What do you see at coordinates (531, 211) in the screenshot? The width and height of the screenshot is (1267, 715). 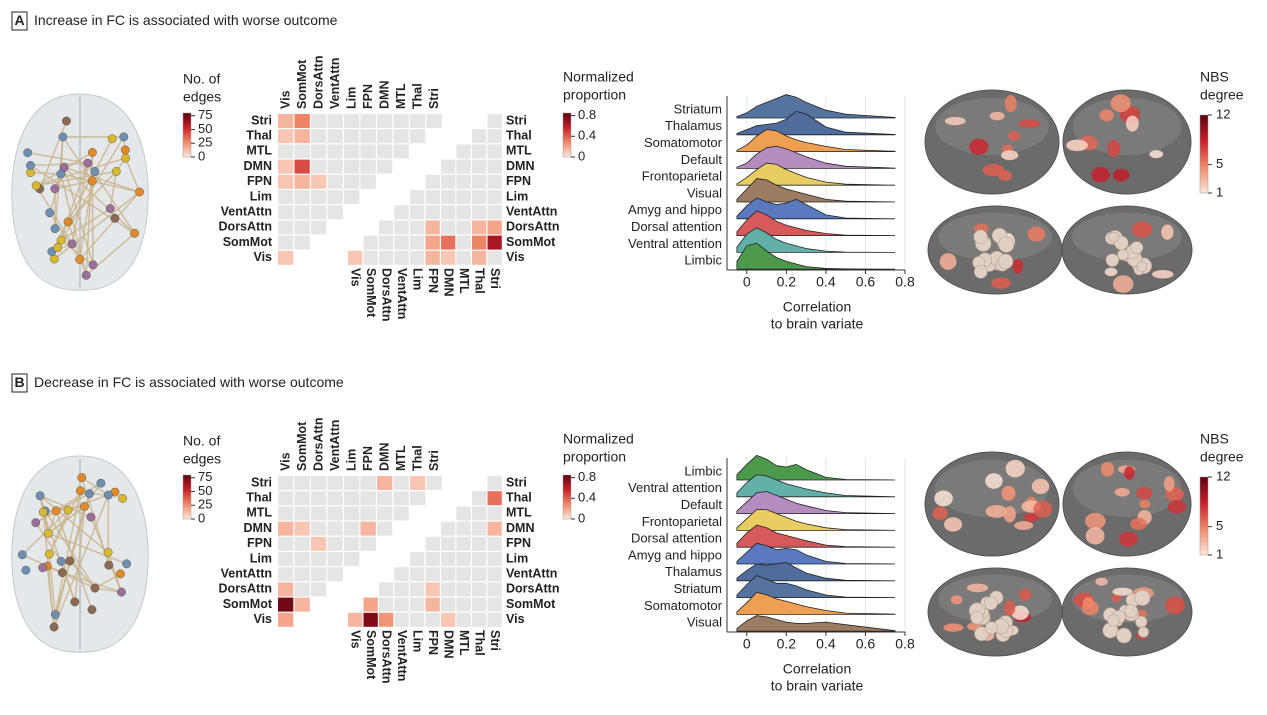 I see `row-label: VentAttn` at bounding box center [531, 211].